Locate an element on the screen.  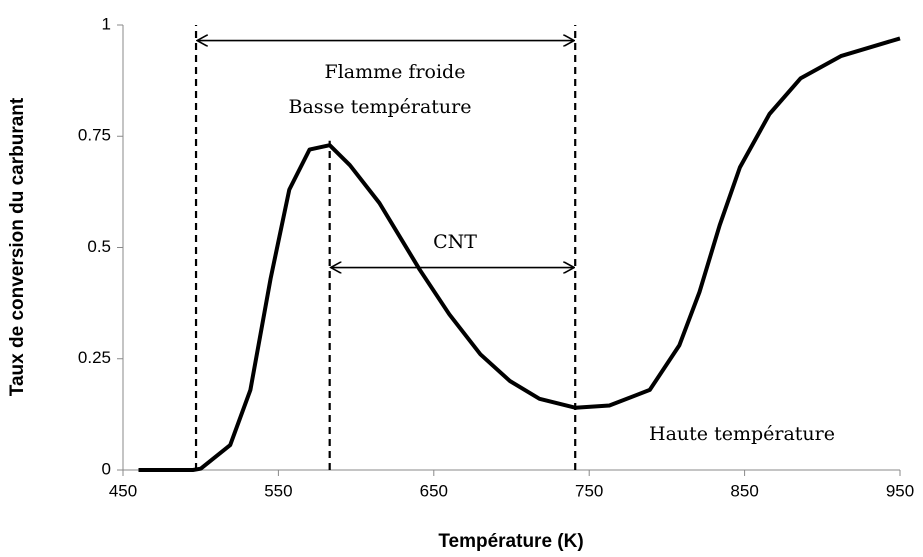
y-axis-label: Taux de conversion du carburant is located at coordinates (17, 246).